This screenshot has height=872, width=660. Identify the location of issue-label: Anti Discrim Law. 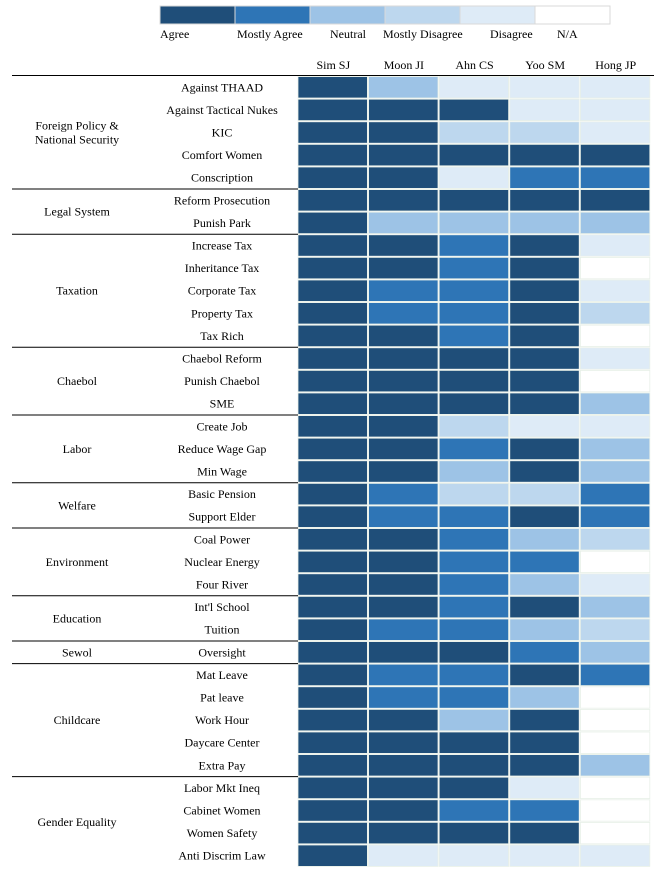
(222, 856).